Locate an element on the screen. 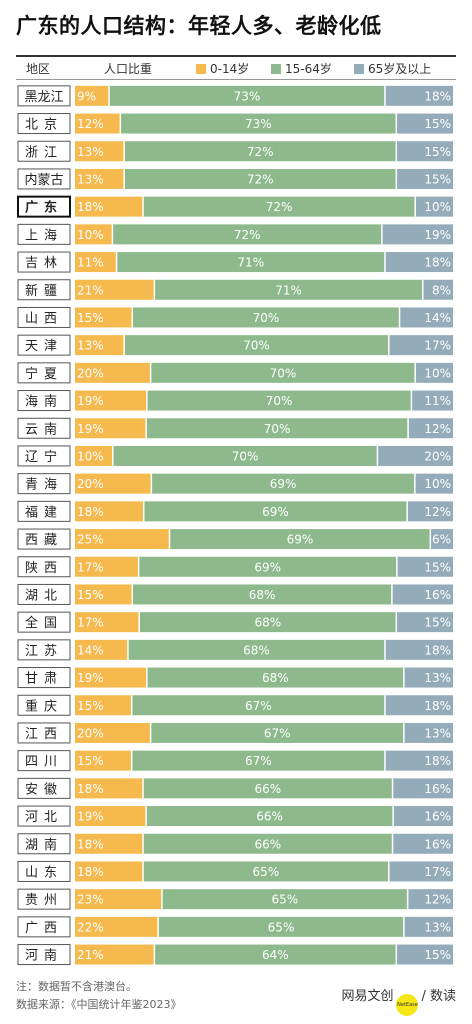  data-label: 6% is located at coordinates (441, 540).